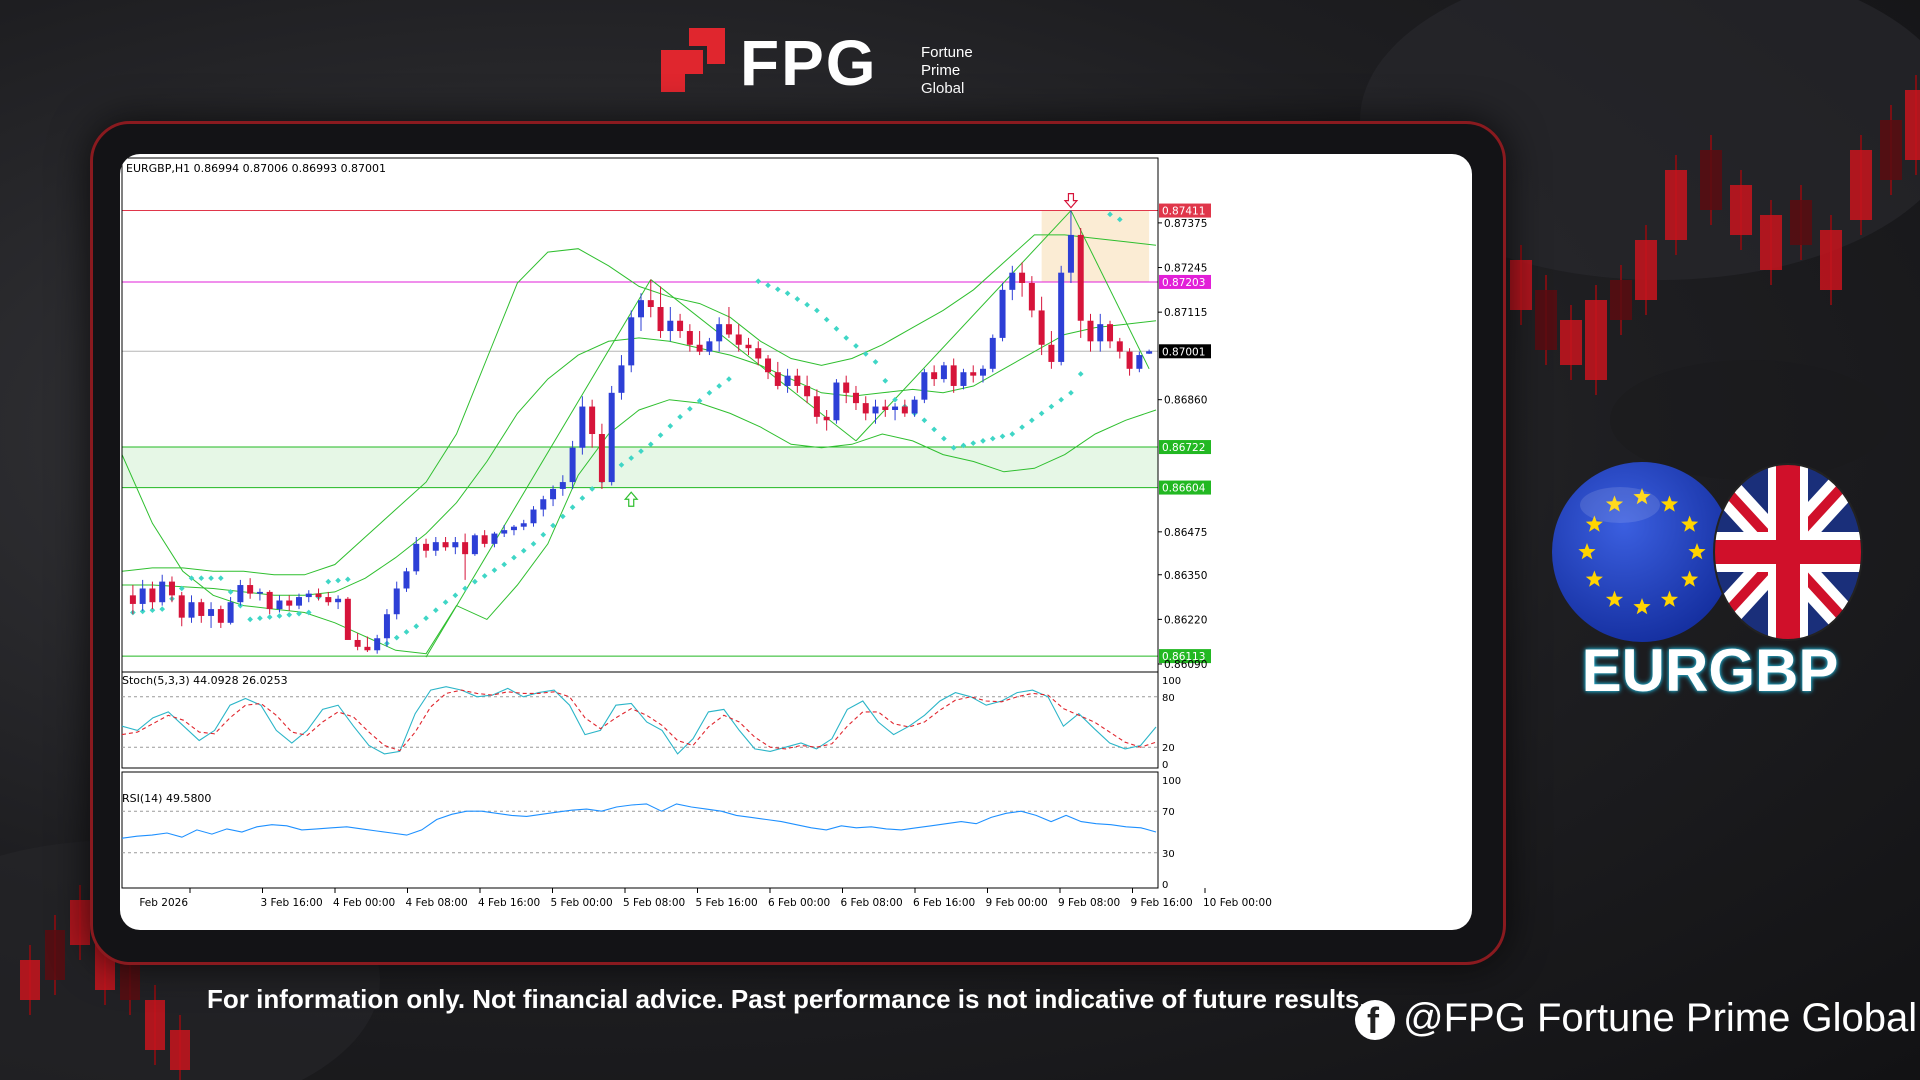  What do you see at coordinates (1237, 903) in the screenshot?
I see `x-tick-label: 10 Feb 00:00` at bounding box center [1237, 903].